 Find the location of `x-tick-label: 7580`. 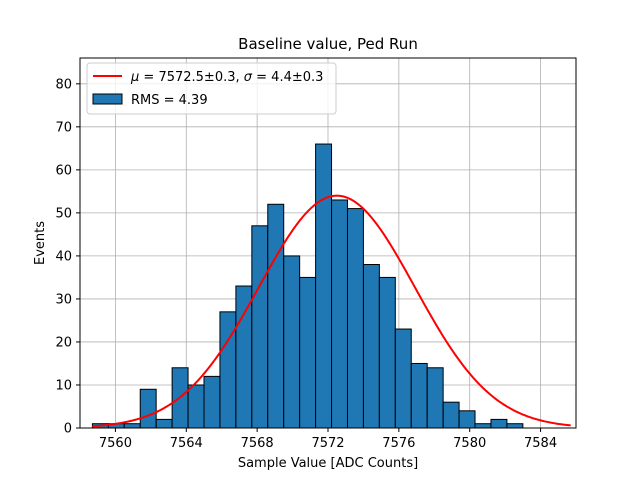

x-tick-label: 7580 is located at coordinates (469, 443).